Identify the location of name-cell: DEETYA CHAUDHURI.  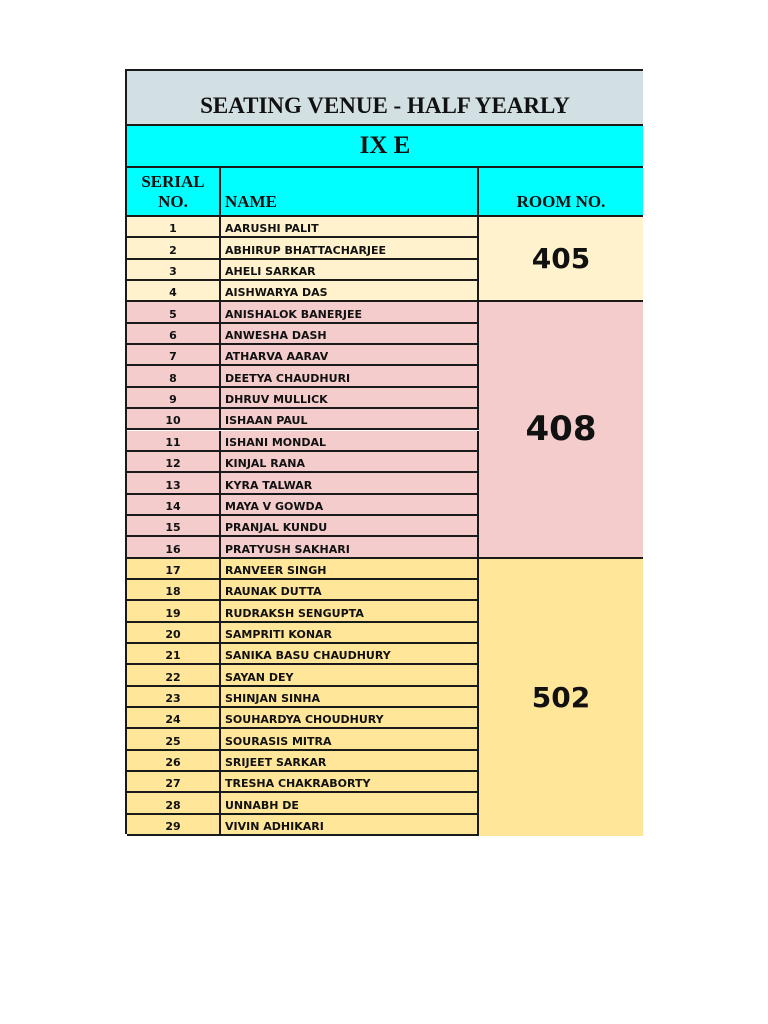
(350, 377).